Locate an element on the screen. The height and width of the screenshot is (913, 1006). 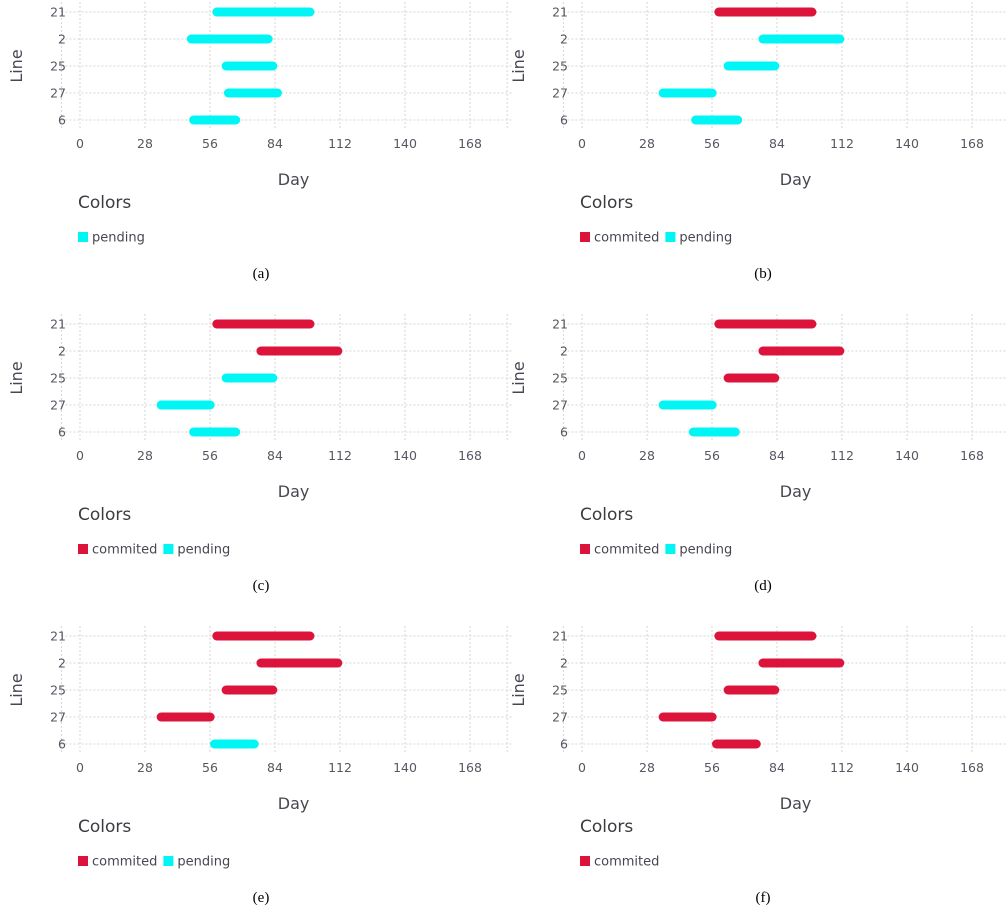
panel-caption: (d) is located at coordinates (763, 586).